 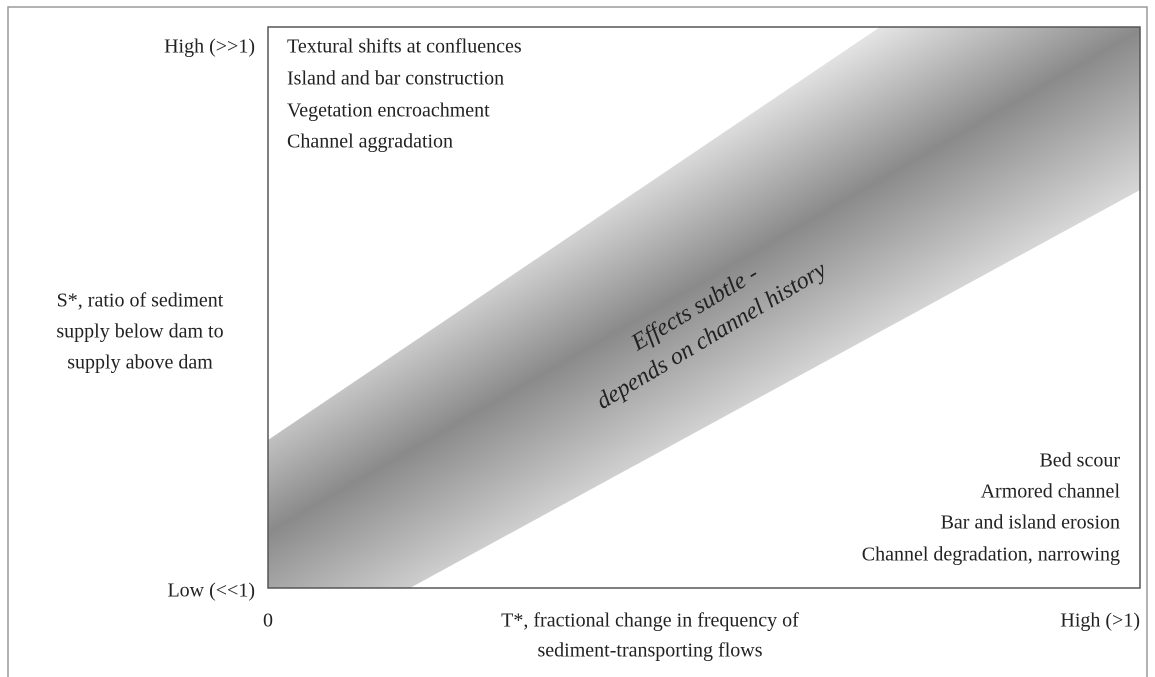 I want to click on y-axis-label: supply above dam, so click(x=140, y=363).